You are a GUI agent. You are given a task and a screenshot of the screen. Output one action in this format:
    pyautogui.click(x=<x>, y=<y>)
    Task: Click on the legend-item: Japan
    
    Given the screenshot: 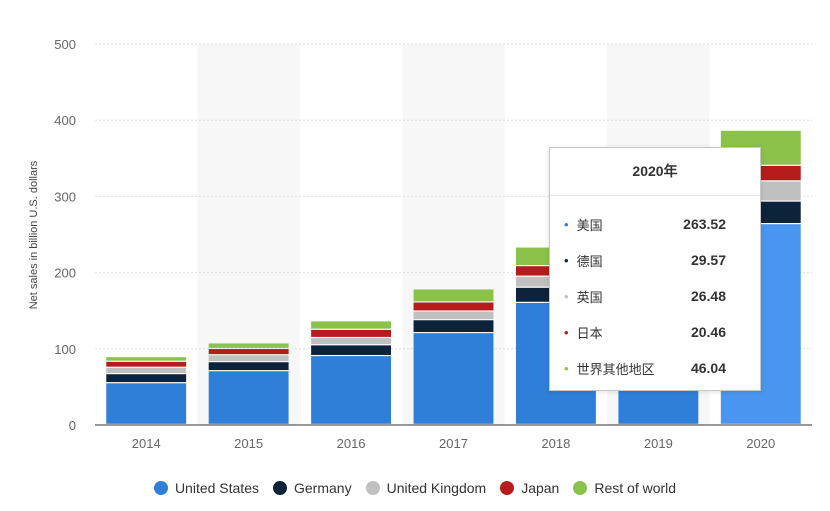 What is the action you would take?
    pyautogui.click(x=529, y=488)
    